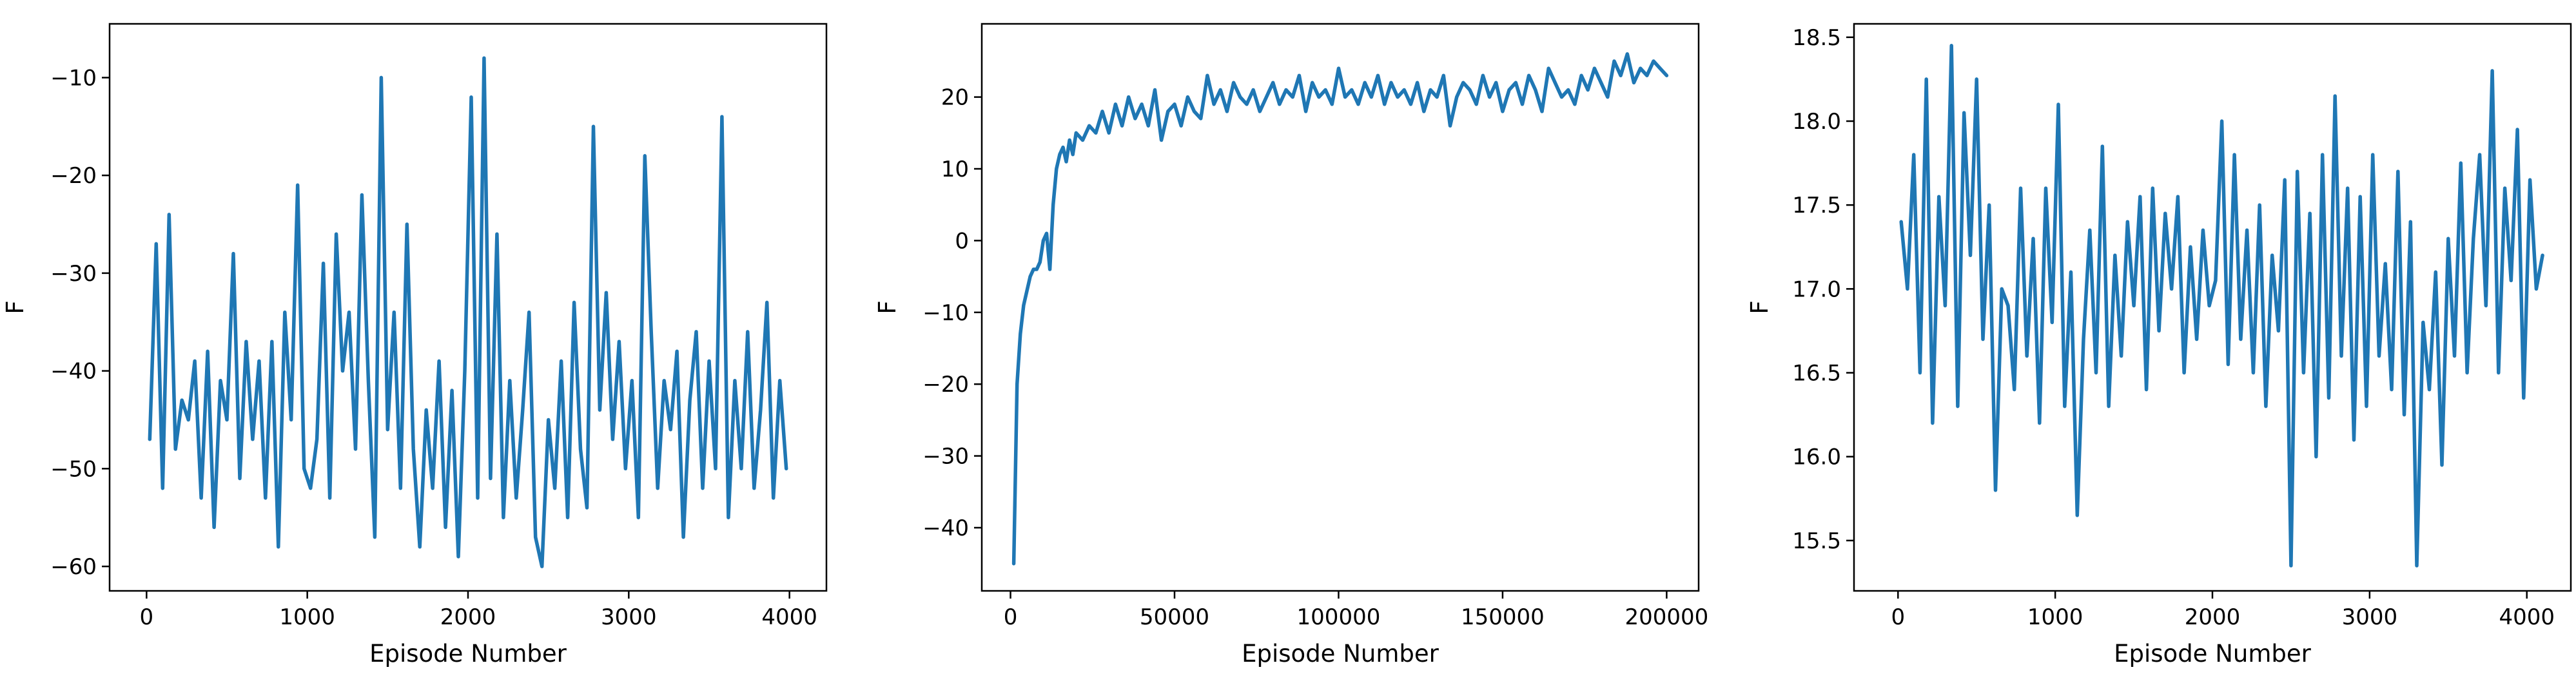 The width and height of the screenshot is (2576, 683). I want to click on y-tick-label: 10, so click(955, 169).